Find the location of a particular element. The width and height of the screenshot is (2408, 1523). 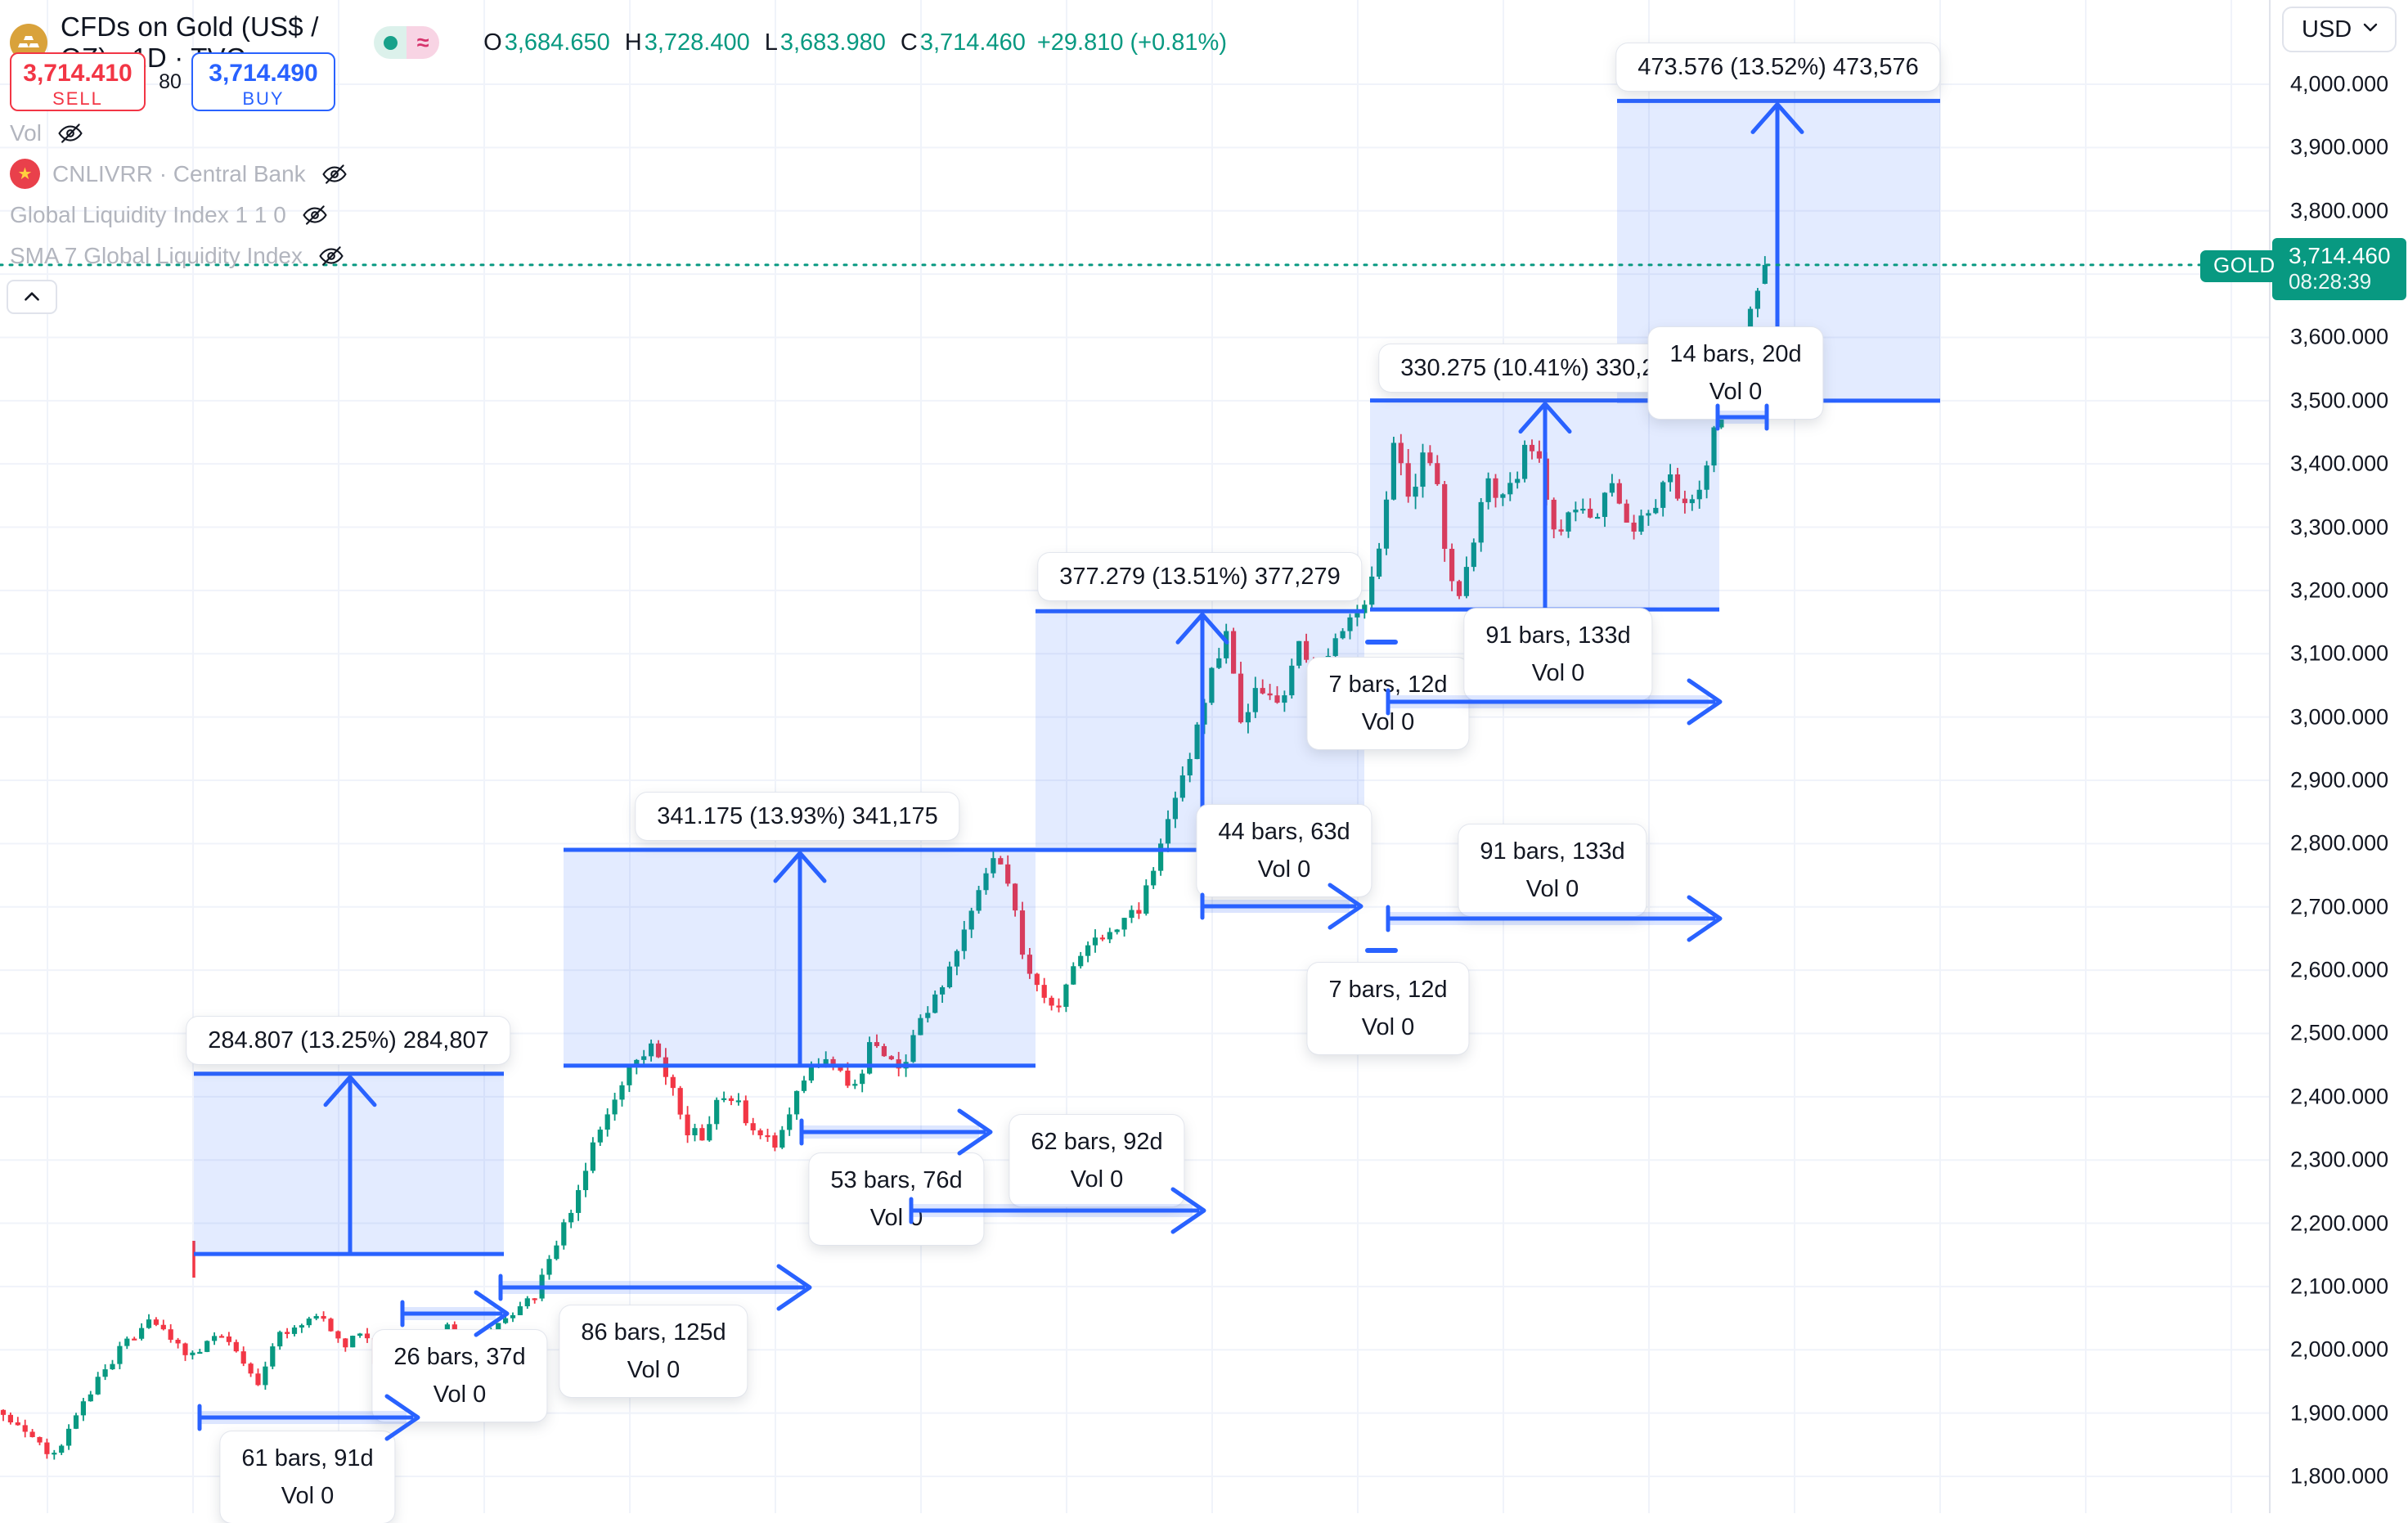

close-label: C is located at coordinates (909, 42).